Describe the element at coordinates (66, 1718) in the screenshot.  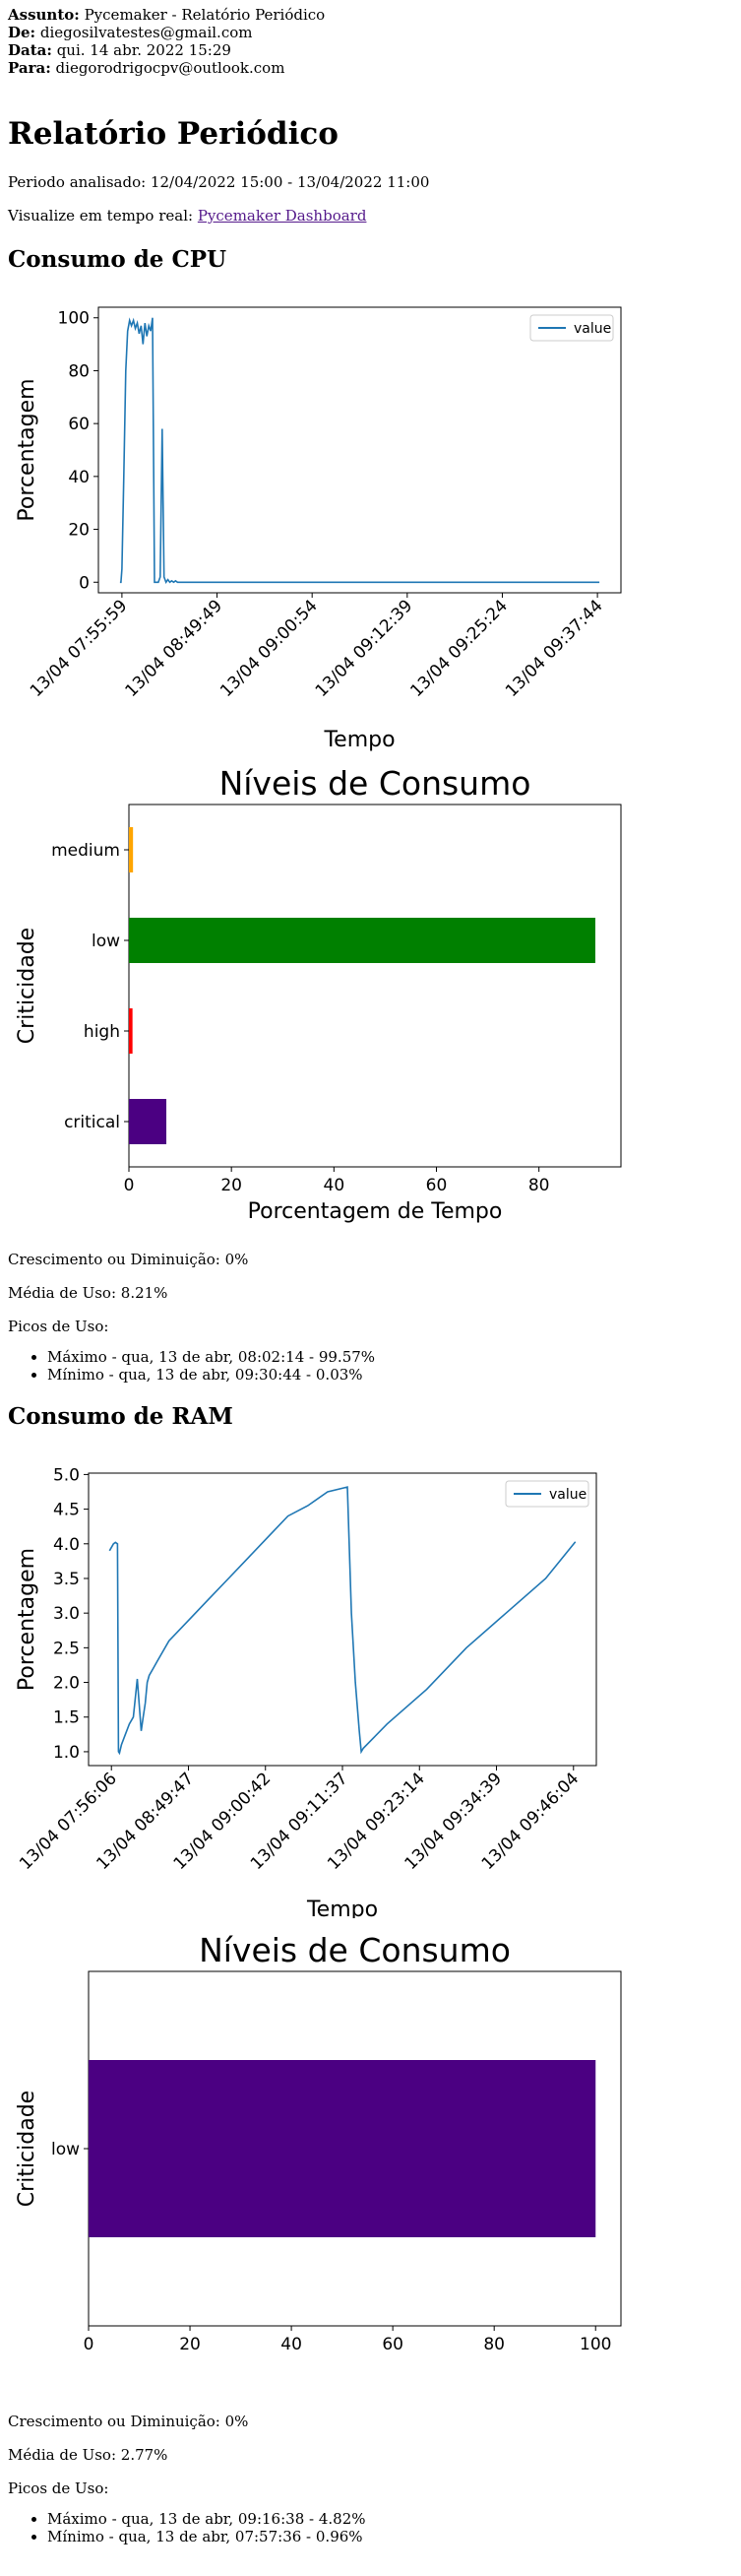
I see `y-tick-label: 1.5` at that location.